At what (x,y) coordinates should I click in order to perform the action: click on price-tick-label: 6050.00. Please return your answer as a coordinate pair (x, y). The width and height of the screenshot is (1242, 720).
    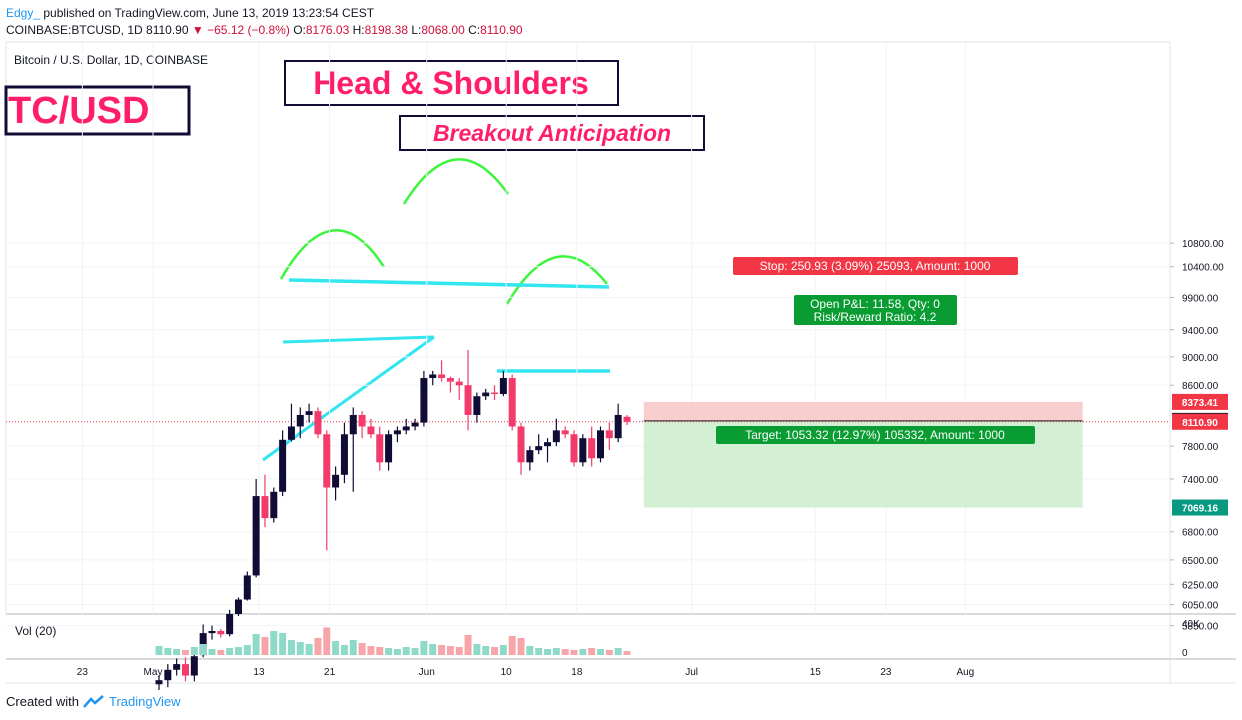
    Looking at the image, I should click on (1200, 606).